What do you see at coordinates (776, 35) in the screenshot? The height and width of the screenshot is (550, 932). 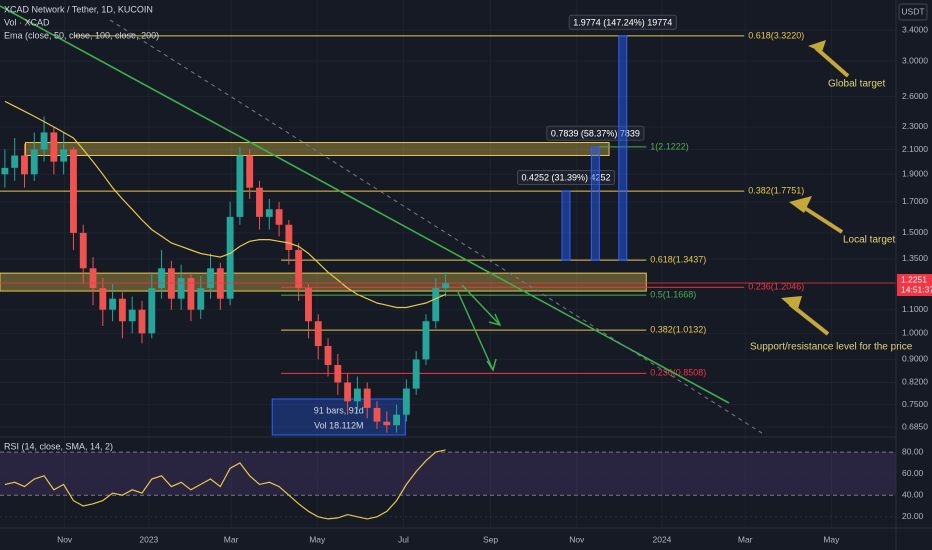 I see `fib-label: 0.618(3.3220)` at bounding box center [776, 35].